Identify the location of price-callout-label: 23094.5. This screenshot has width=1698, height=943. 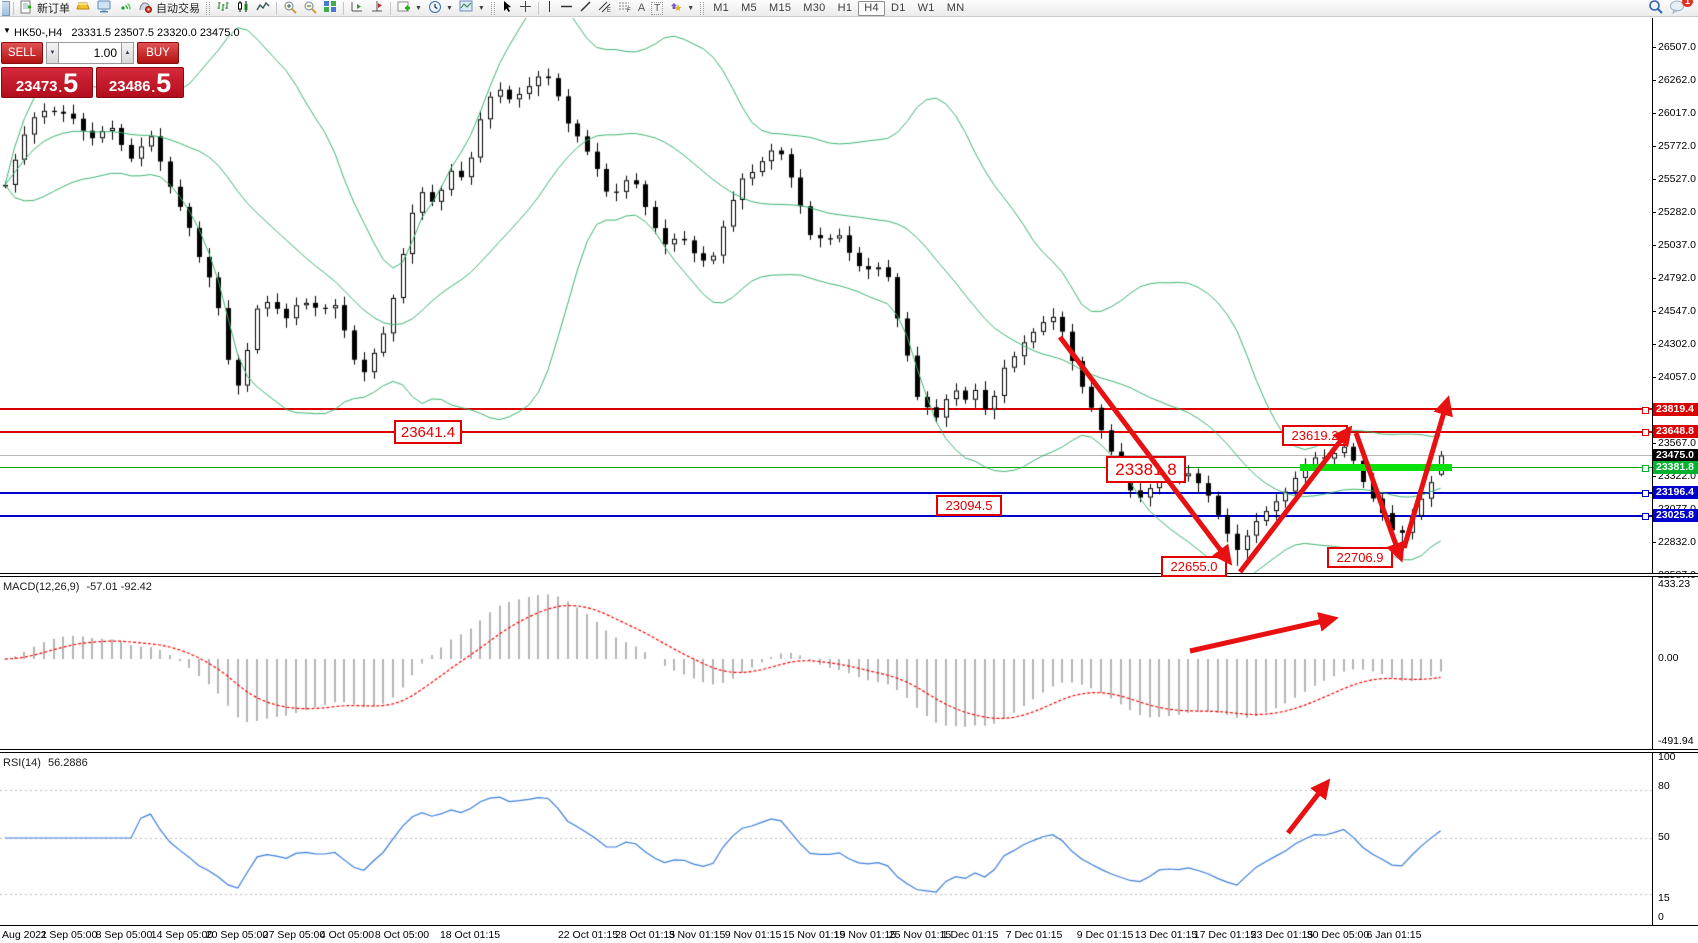
(969, 505).